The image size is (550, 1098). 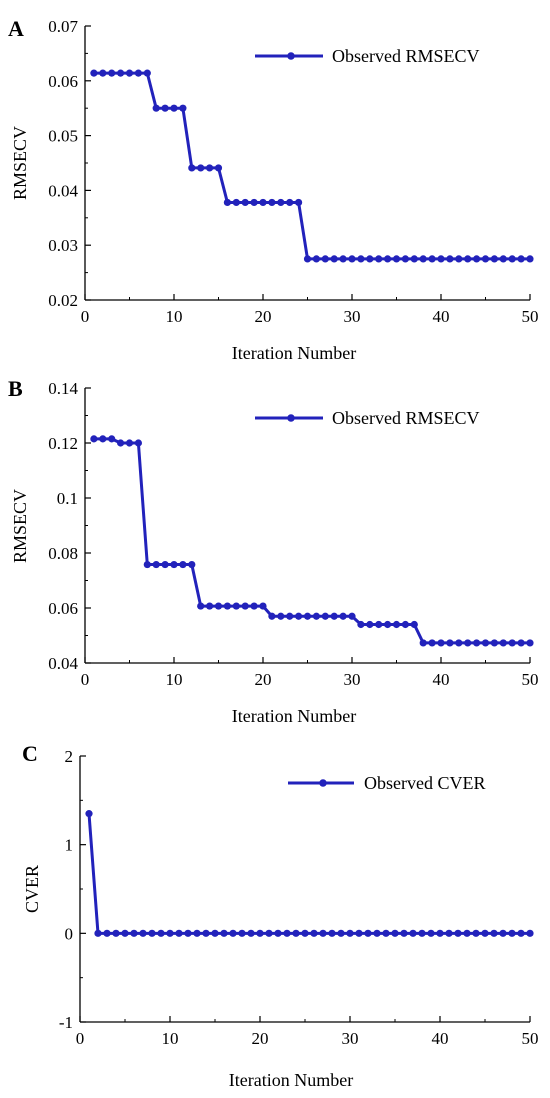 I want to click on panel-b-y-axis-title: RMSECV, so click(x=20, y=526).